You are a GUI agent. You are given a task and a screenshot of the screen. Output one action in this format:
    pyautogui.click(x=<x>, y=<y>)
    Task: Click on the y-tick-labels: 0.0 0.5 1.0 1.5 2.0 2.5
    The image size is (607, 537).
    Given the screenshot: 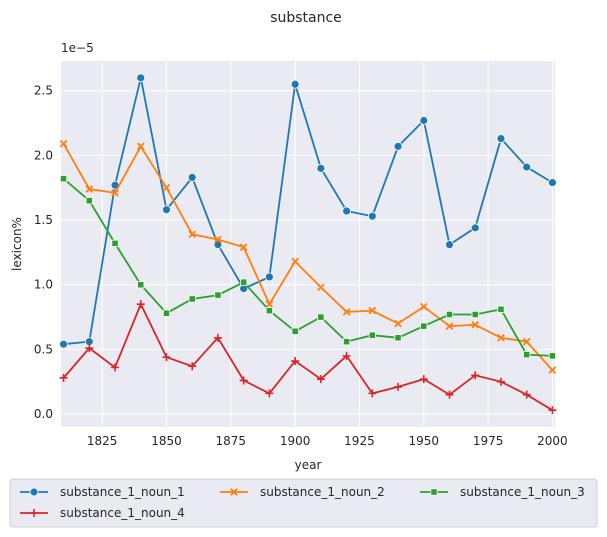 What is the action you would take?
    pyautogui.click(x=43, y=252)
    